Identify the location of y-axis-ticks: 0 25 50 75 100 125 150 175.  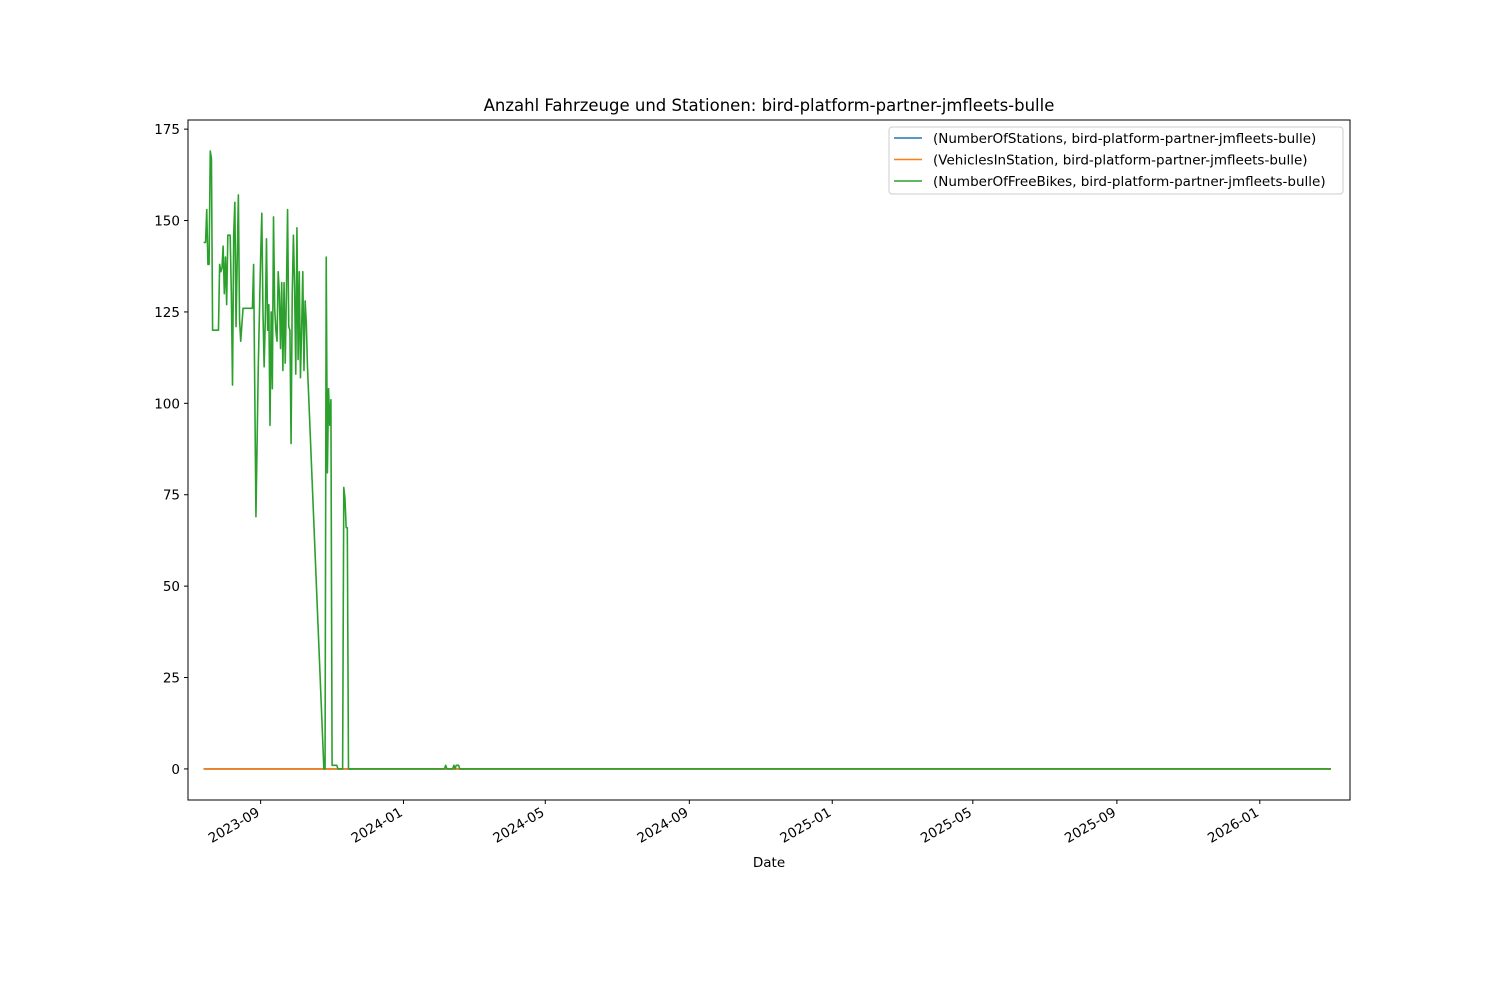
(171, 450).